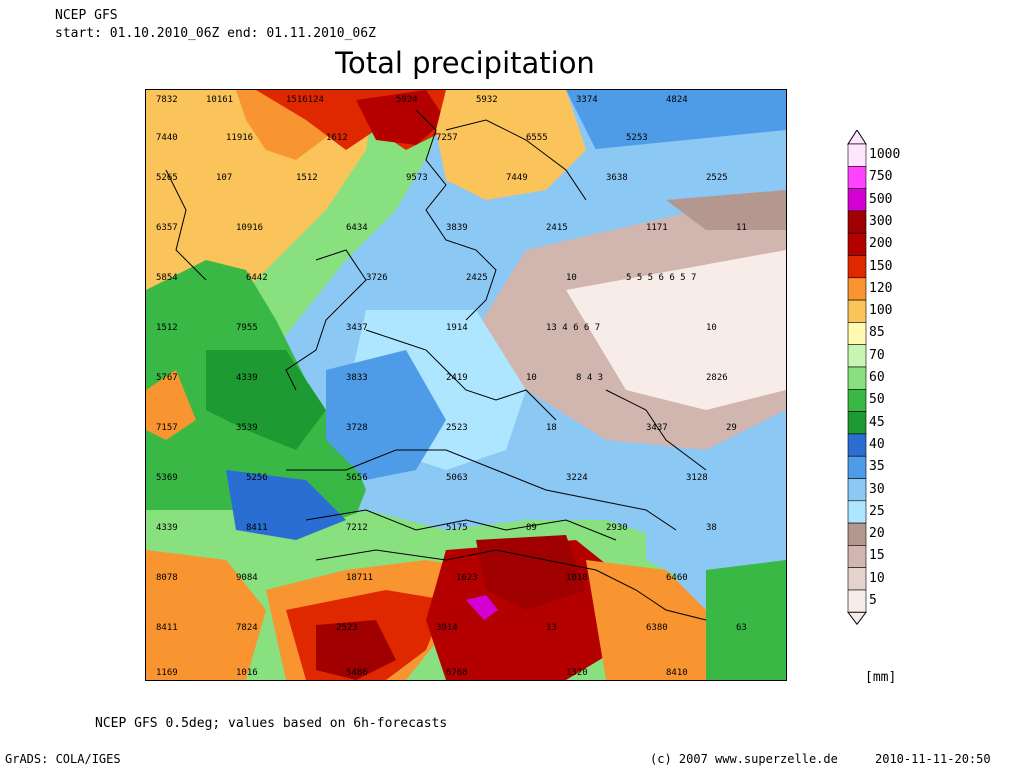  Describe the element at coordinates (167, 428) in the screenshot. I see `svg-text: 7157` at that location.